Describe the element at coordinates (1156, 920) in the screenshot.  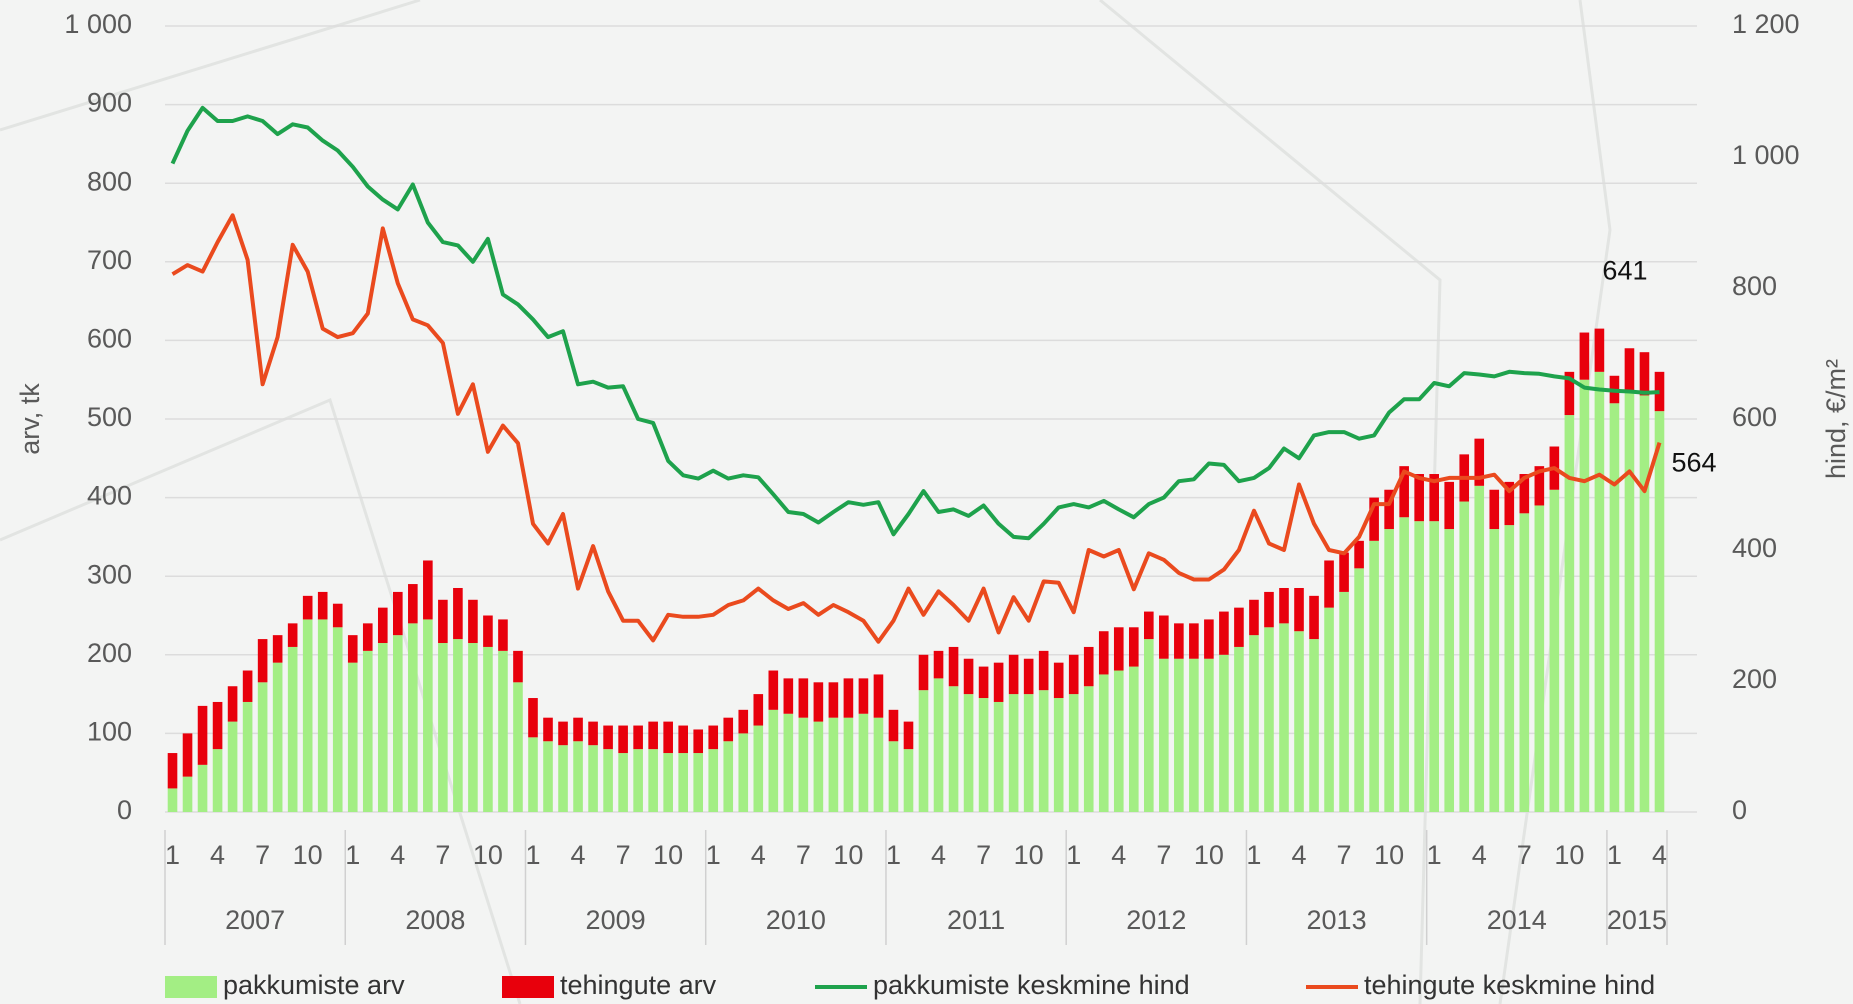
I see `year-label: 2012` at that location.